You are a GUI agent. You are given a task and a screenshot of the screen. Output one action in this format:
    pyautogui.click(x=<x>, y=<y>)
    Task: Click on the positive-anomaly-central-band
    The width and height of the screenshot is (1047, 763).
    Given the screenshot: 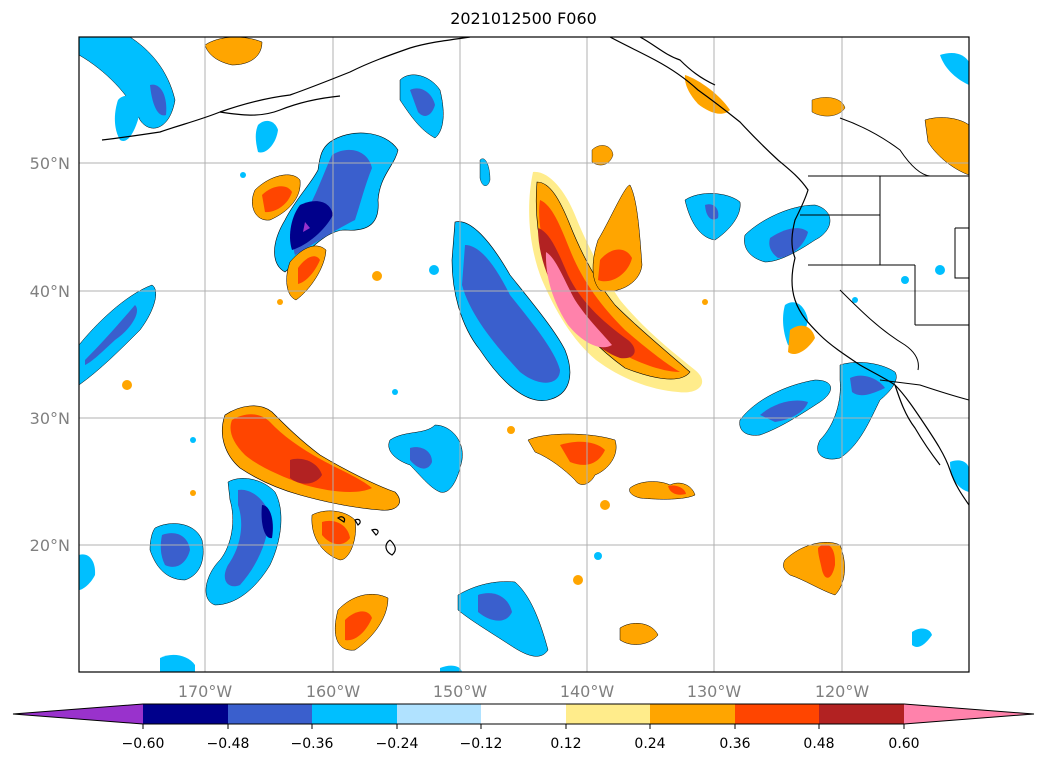 What is the action you would take?
    pyautogui.click(x=616, y=282)
    